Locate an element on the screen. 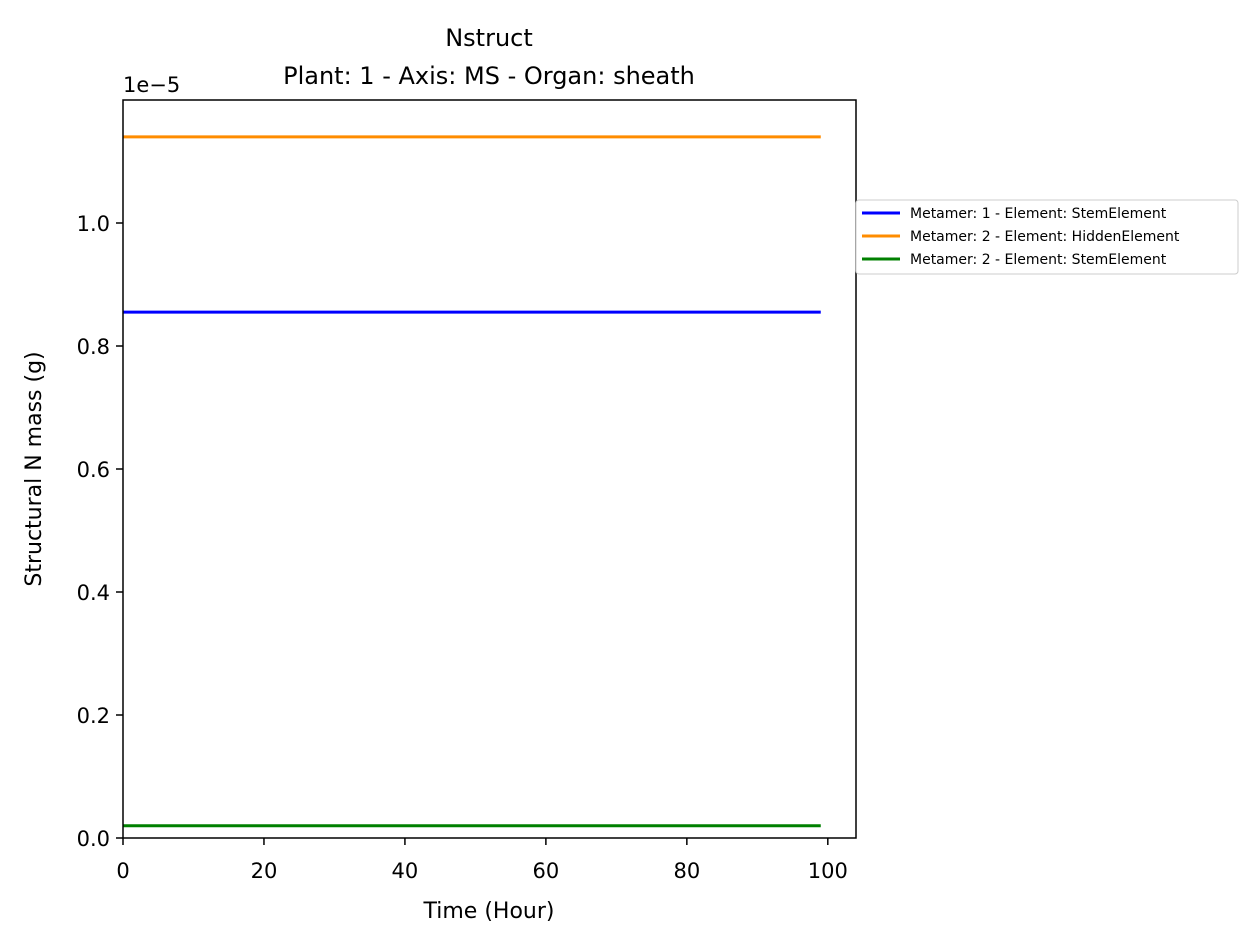 Image resolution: width=1257 pixels, height=945 pixels. legend-entry-label: Metamer: 2 - Element: HiddenElement is located at coordinates (1045, 237).